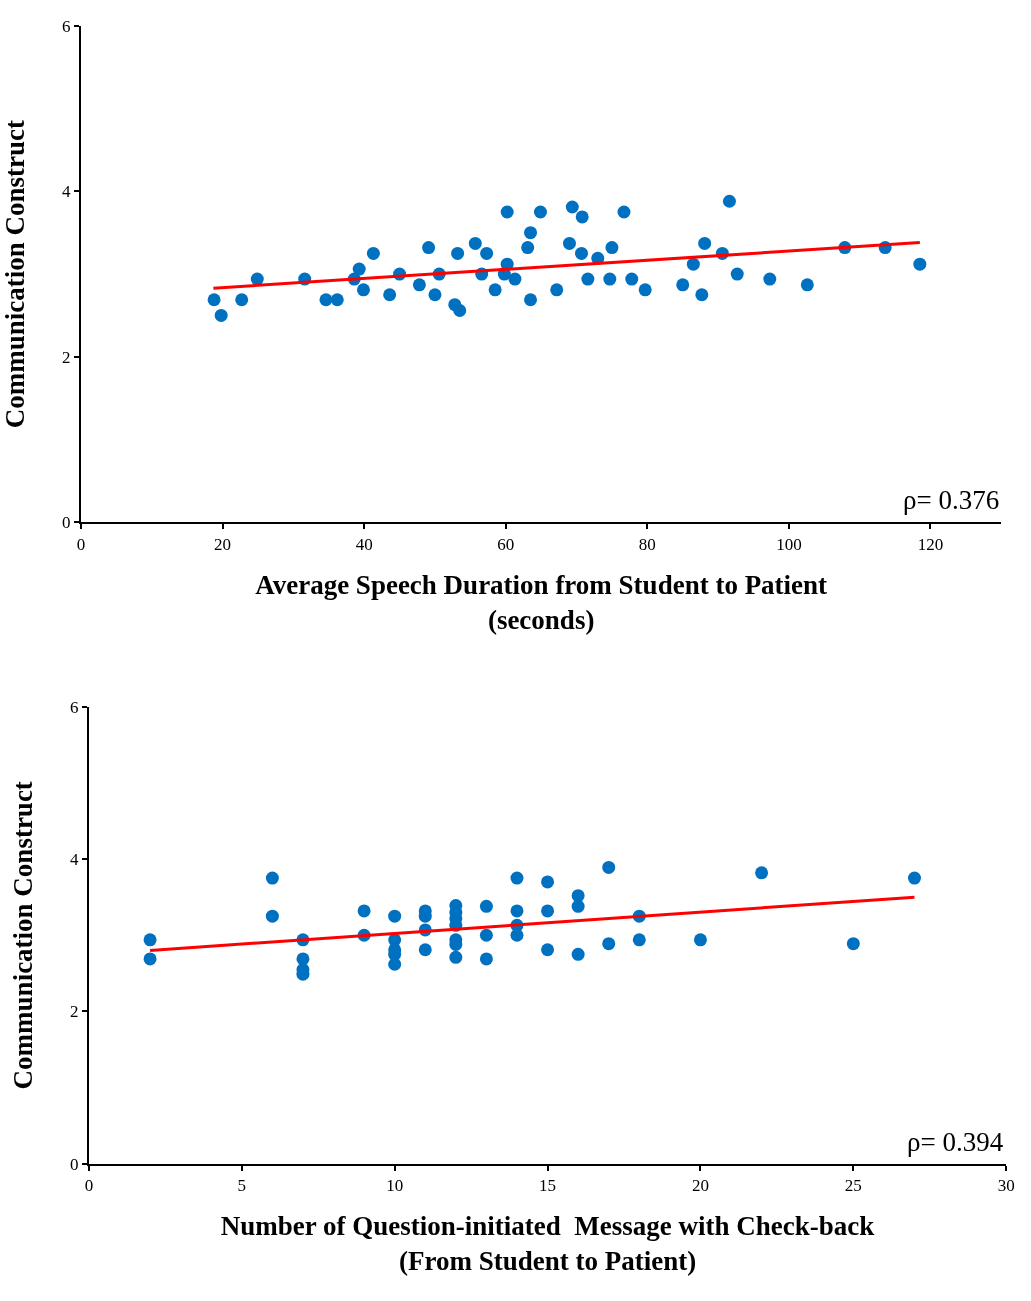 This screenshot has height=1301, width=1031. Describe the element at coordinates (242, 1186) in the screenshot. I see `x-tick-label: 5` at that location.